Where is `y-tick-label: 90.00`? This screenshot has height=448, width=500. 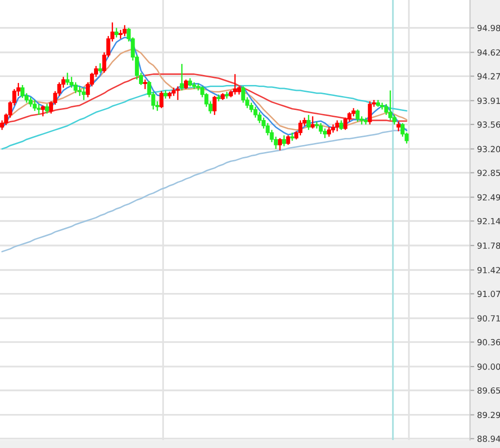
y-tick-label: 90.00 is located at coordinates (488, 367).